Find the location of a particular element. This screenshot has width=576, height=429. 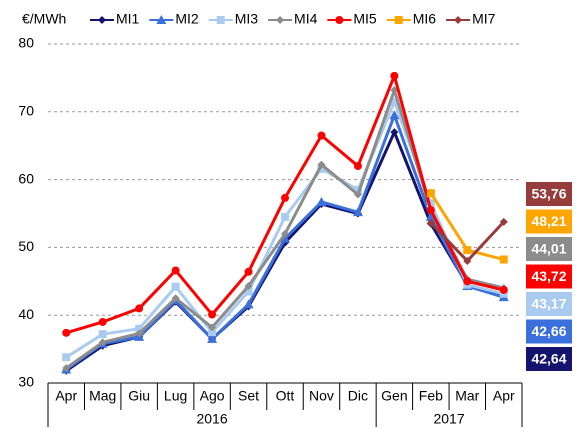

y-tick-label: 60 is located at coordinates (26, 178).